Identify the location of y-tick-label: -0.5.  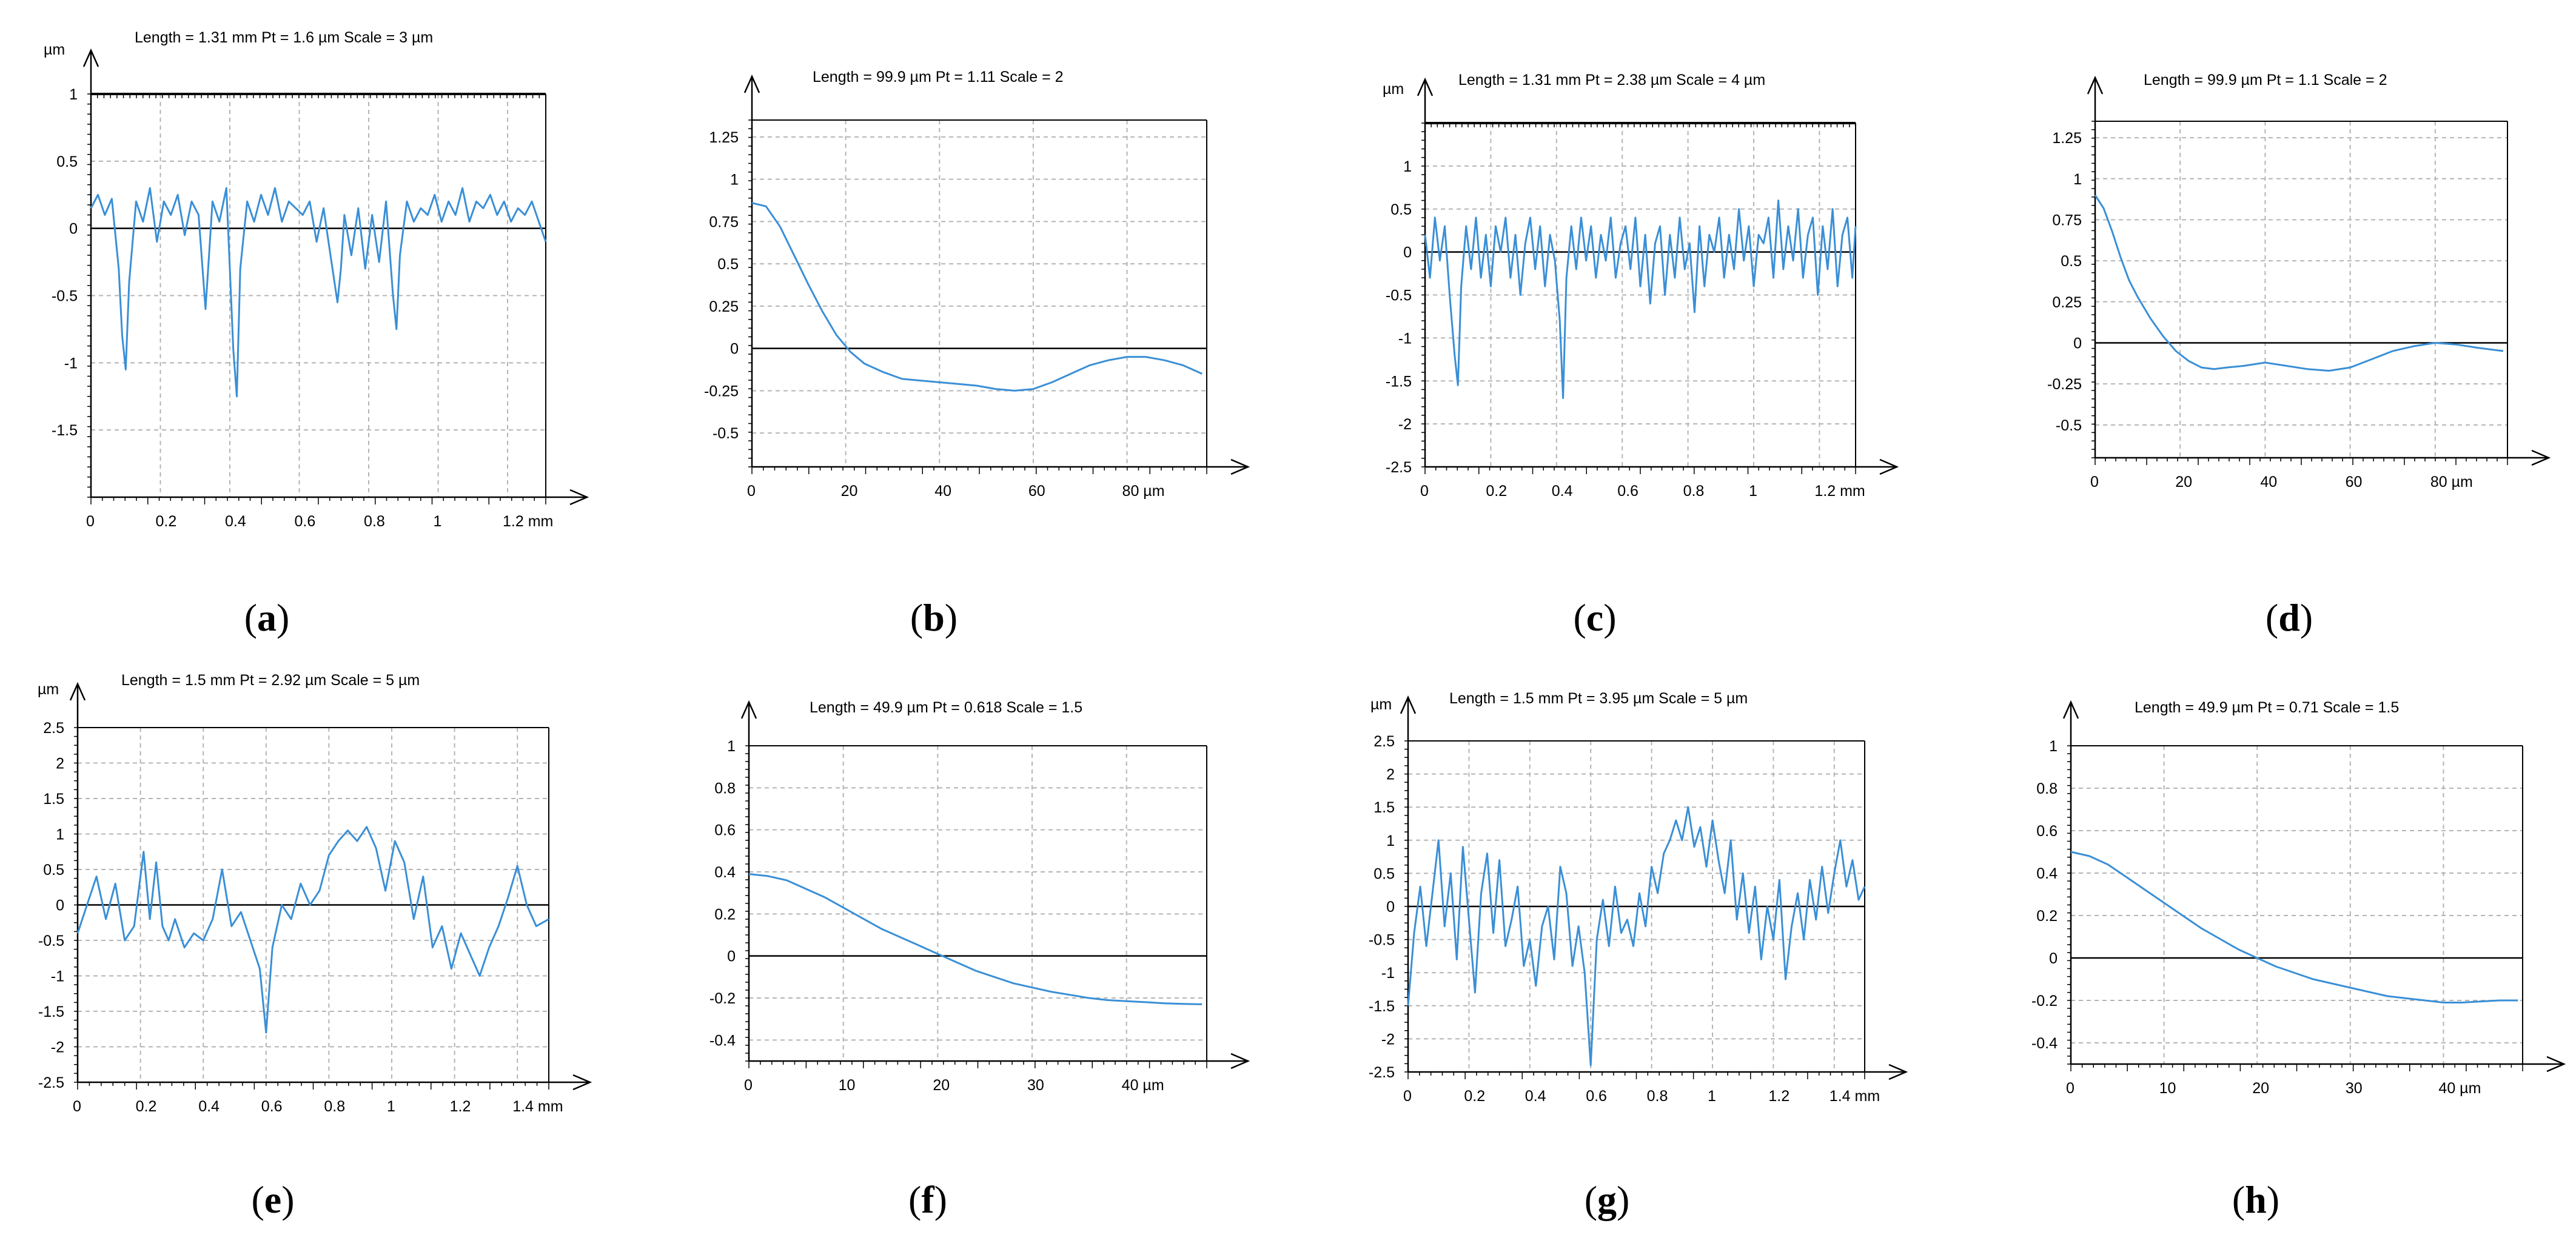
(51, 941).